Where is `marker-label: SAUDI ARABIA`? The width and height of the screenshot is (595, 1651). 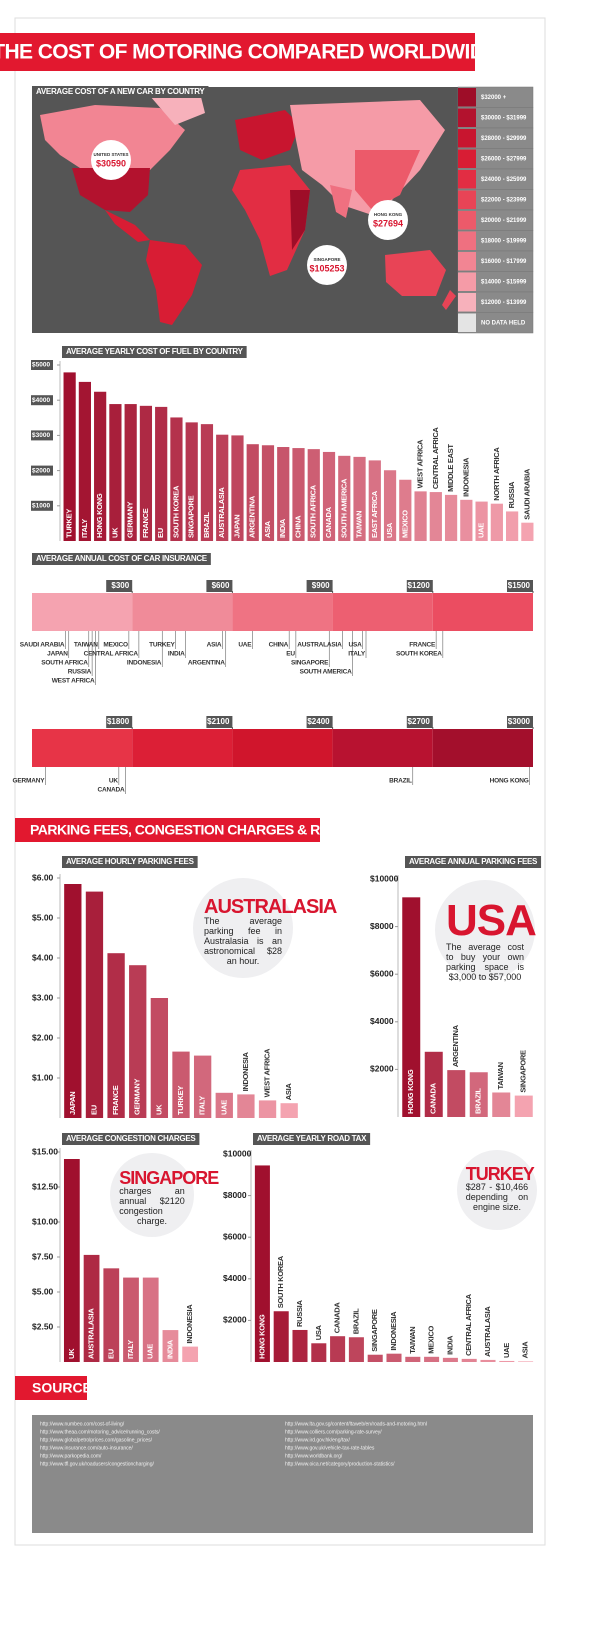 marker-label: SAUDI ARABIA is located at coordinates (42, 645).